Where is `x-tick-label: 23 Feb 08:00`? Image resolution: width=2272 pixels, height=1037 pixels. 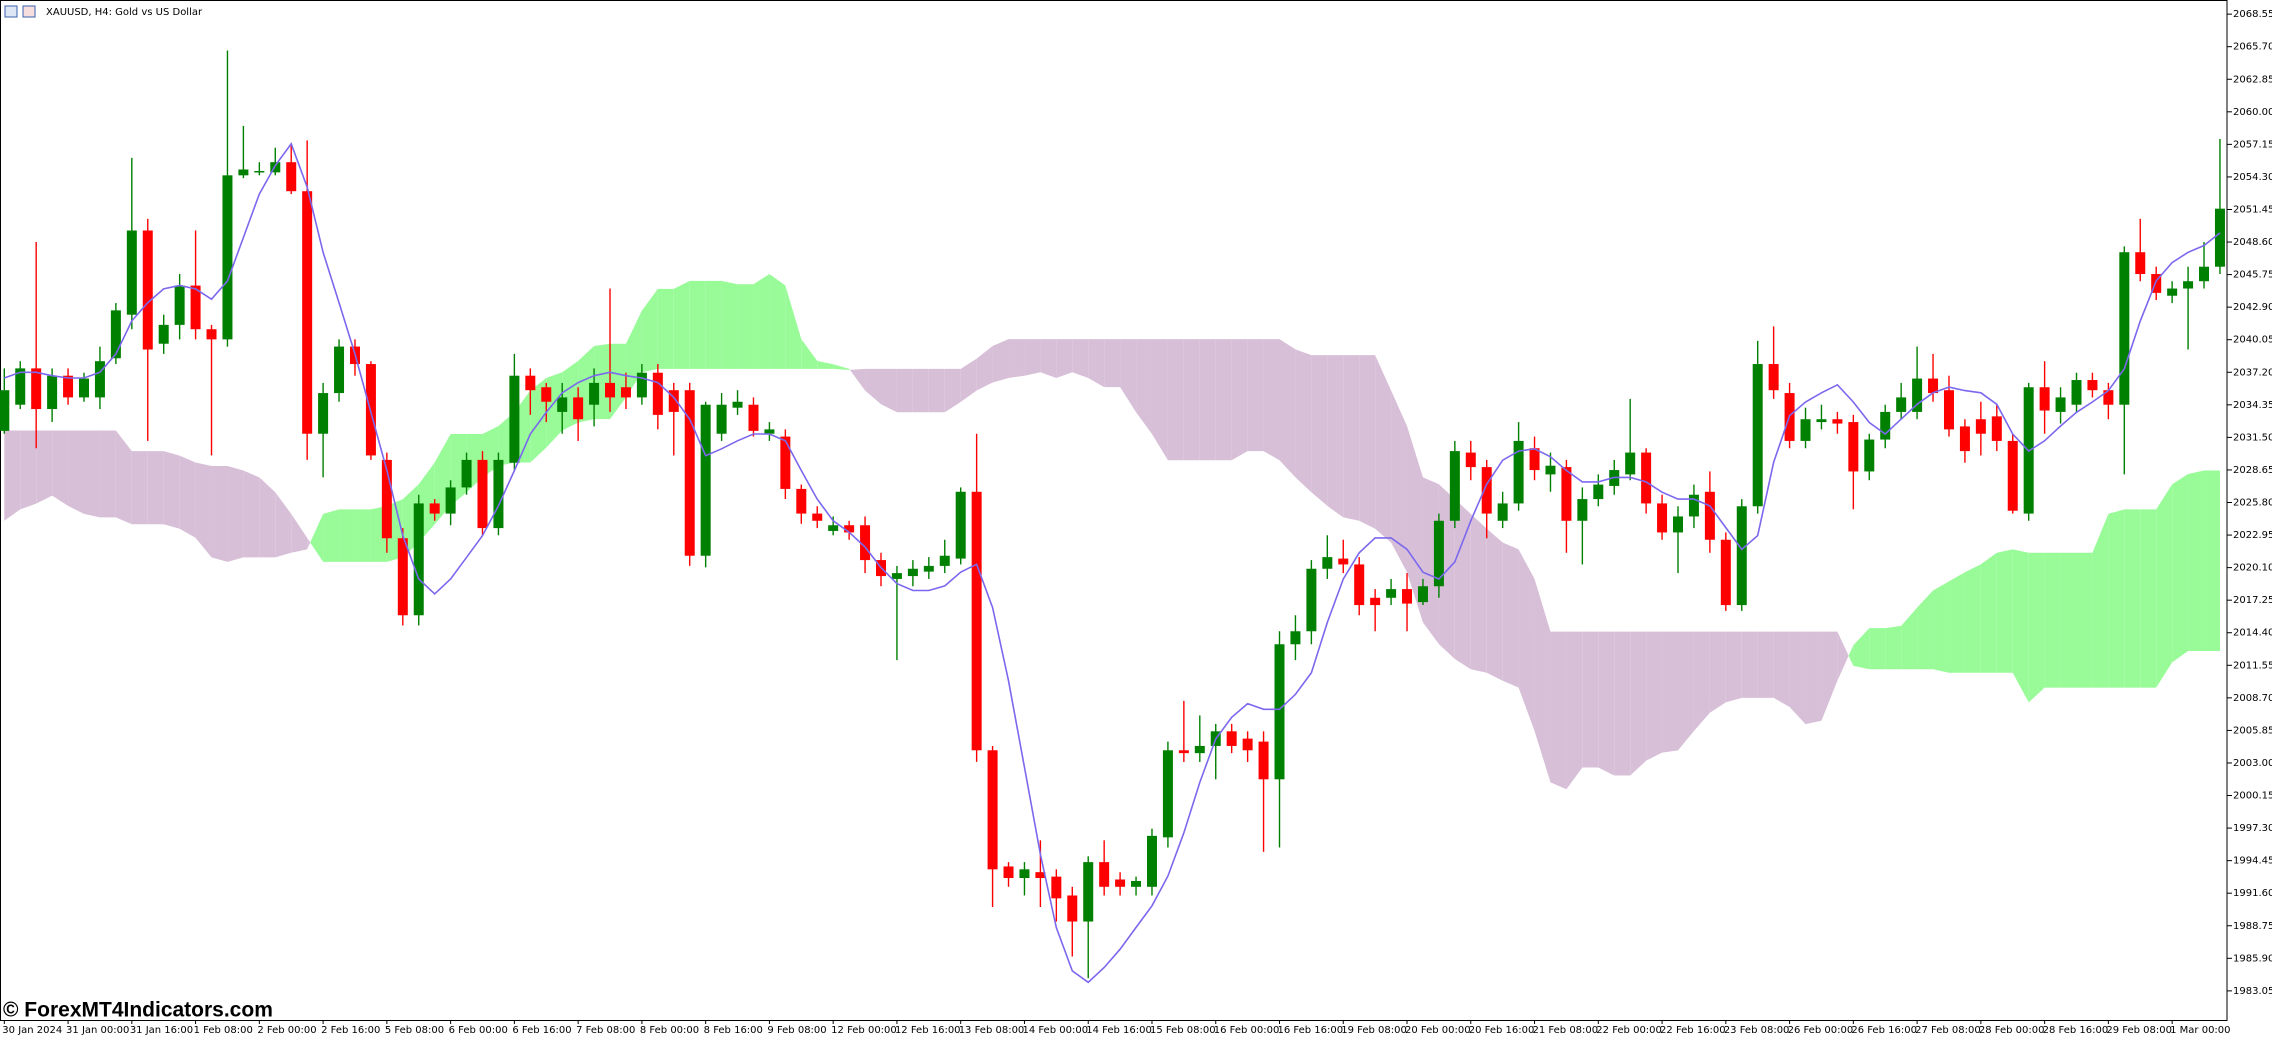
x-tick-label: 23 Feb 08:00 is located at coordinates (1757, 1030).